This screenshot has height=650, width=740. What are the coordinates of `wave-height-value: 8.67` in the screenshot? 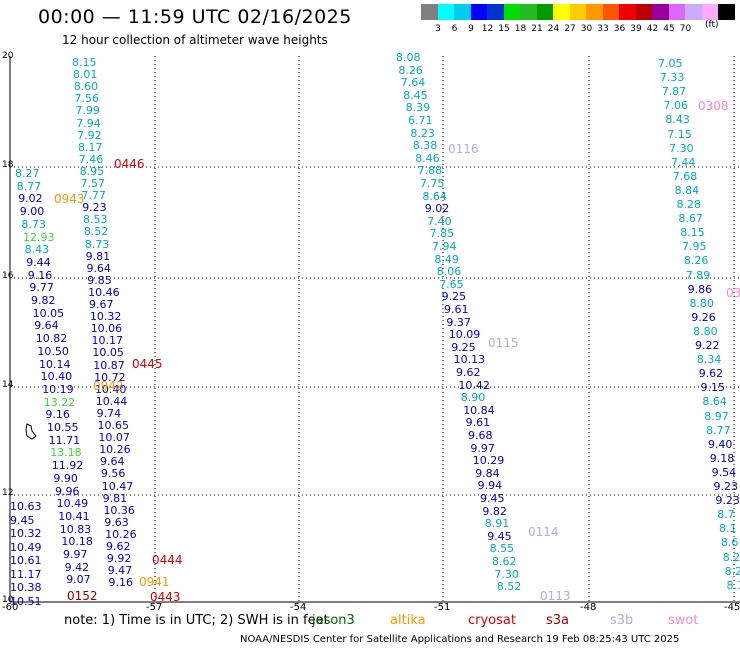 It's located at (690, 219).